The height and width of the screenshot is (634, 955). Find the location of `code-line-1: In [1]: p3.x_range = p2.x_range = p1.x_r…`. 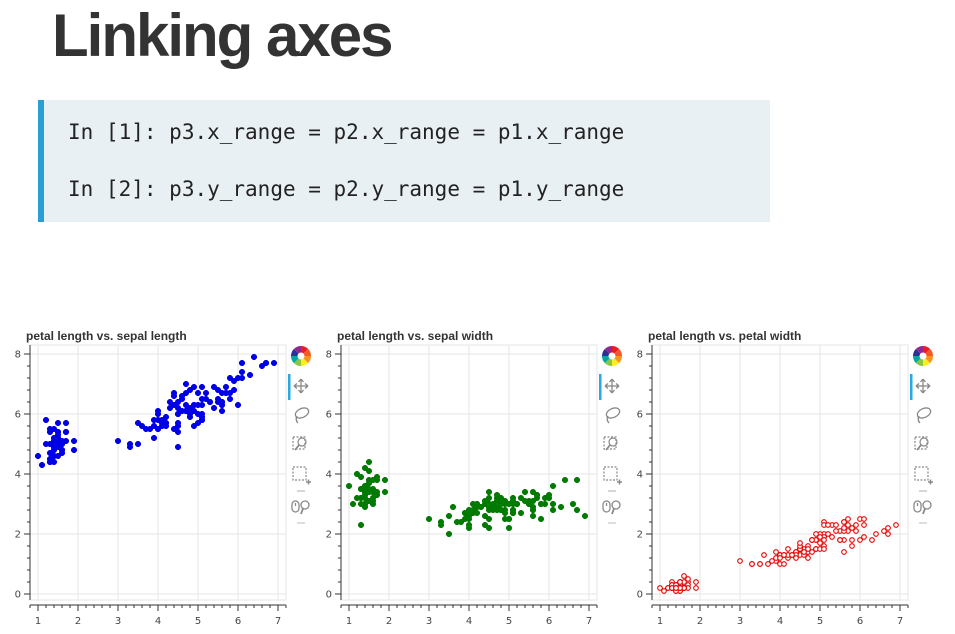

code-line-1: In [1]: p3.x_range = p2.x_range = p1.x_r… is located at coordinates (346, 132).